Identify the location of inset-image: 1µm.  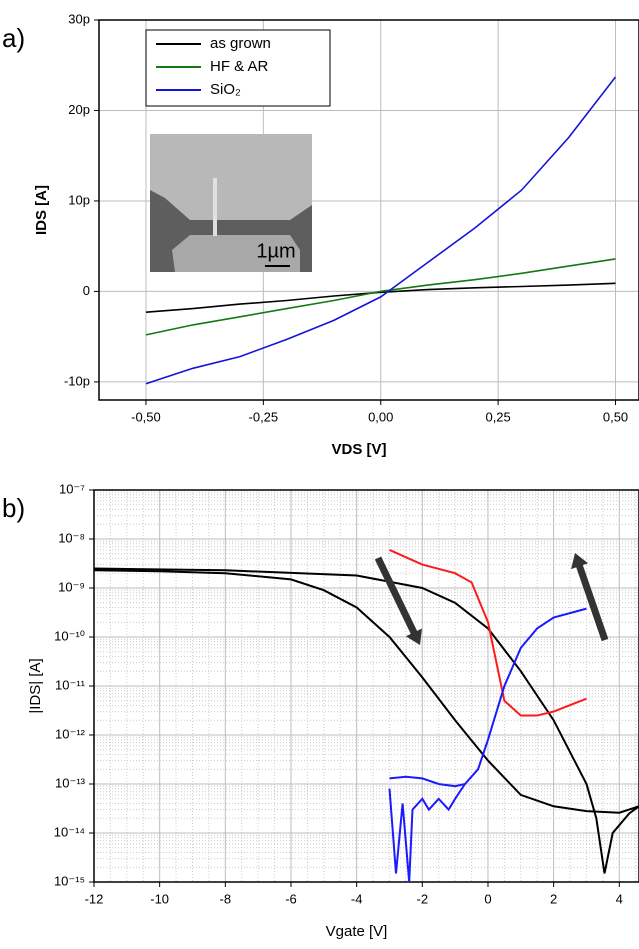
(231, 203).